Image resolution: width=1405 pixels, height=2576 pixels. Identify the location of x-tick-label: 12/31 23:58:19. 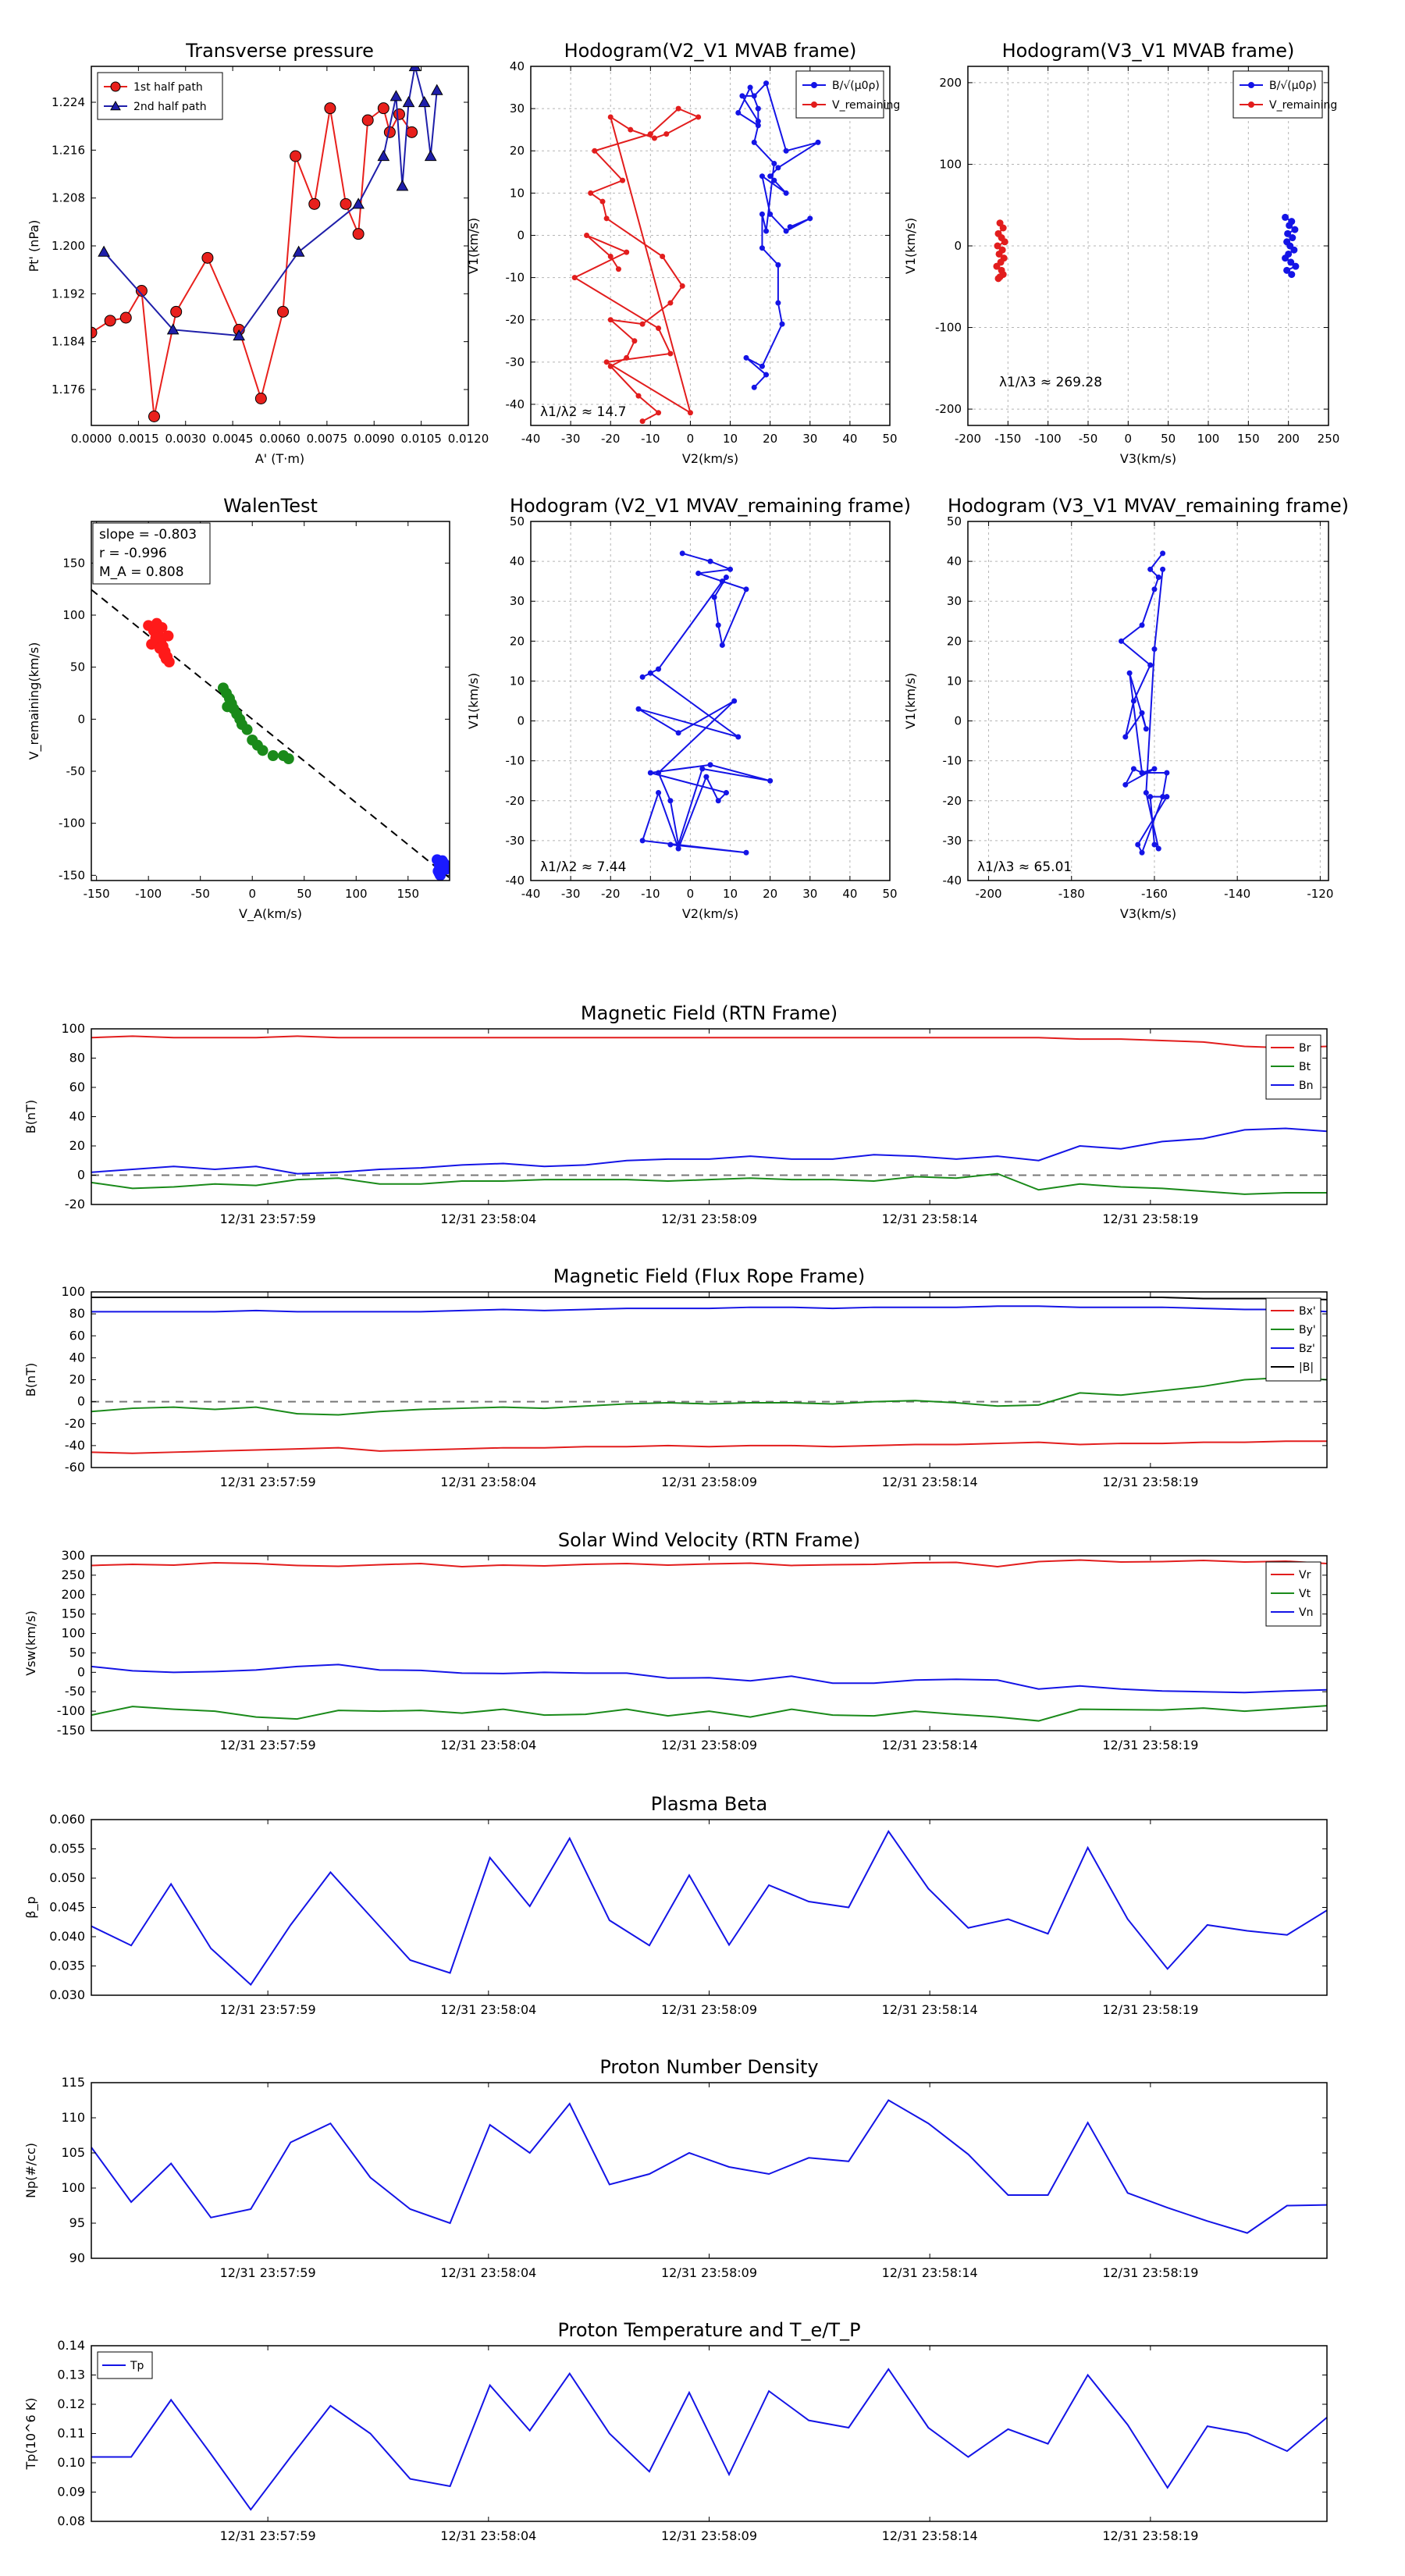
(1150, 2535).